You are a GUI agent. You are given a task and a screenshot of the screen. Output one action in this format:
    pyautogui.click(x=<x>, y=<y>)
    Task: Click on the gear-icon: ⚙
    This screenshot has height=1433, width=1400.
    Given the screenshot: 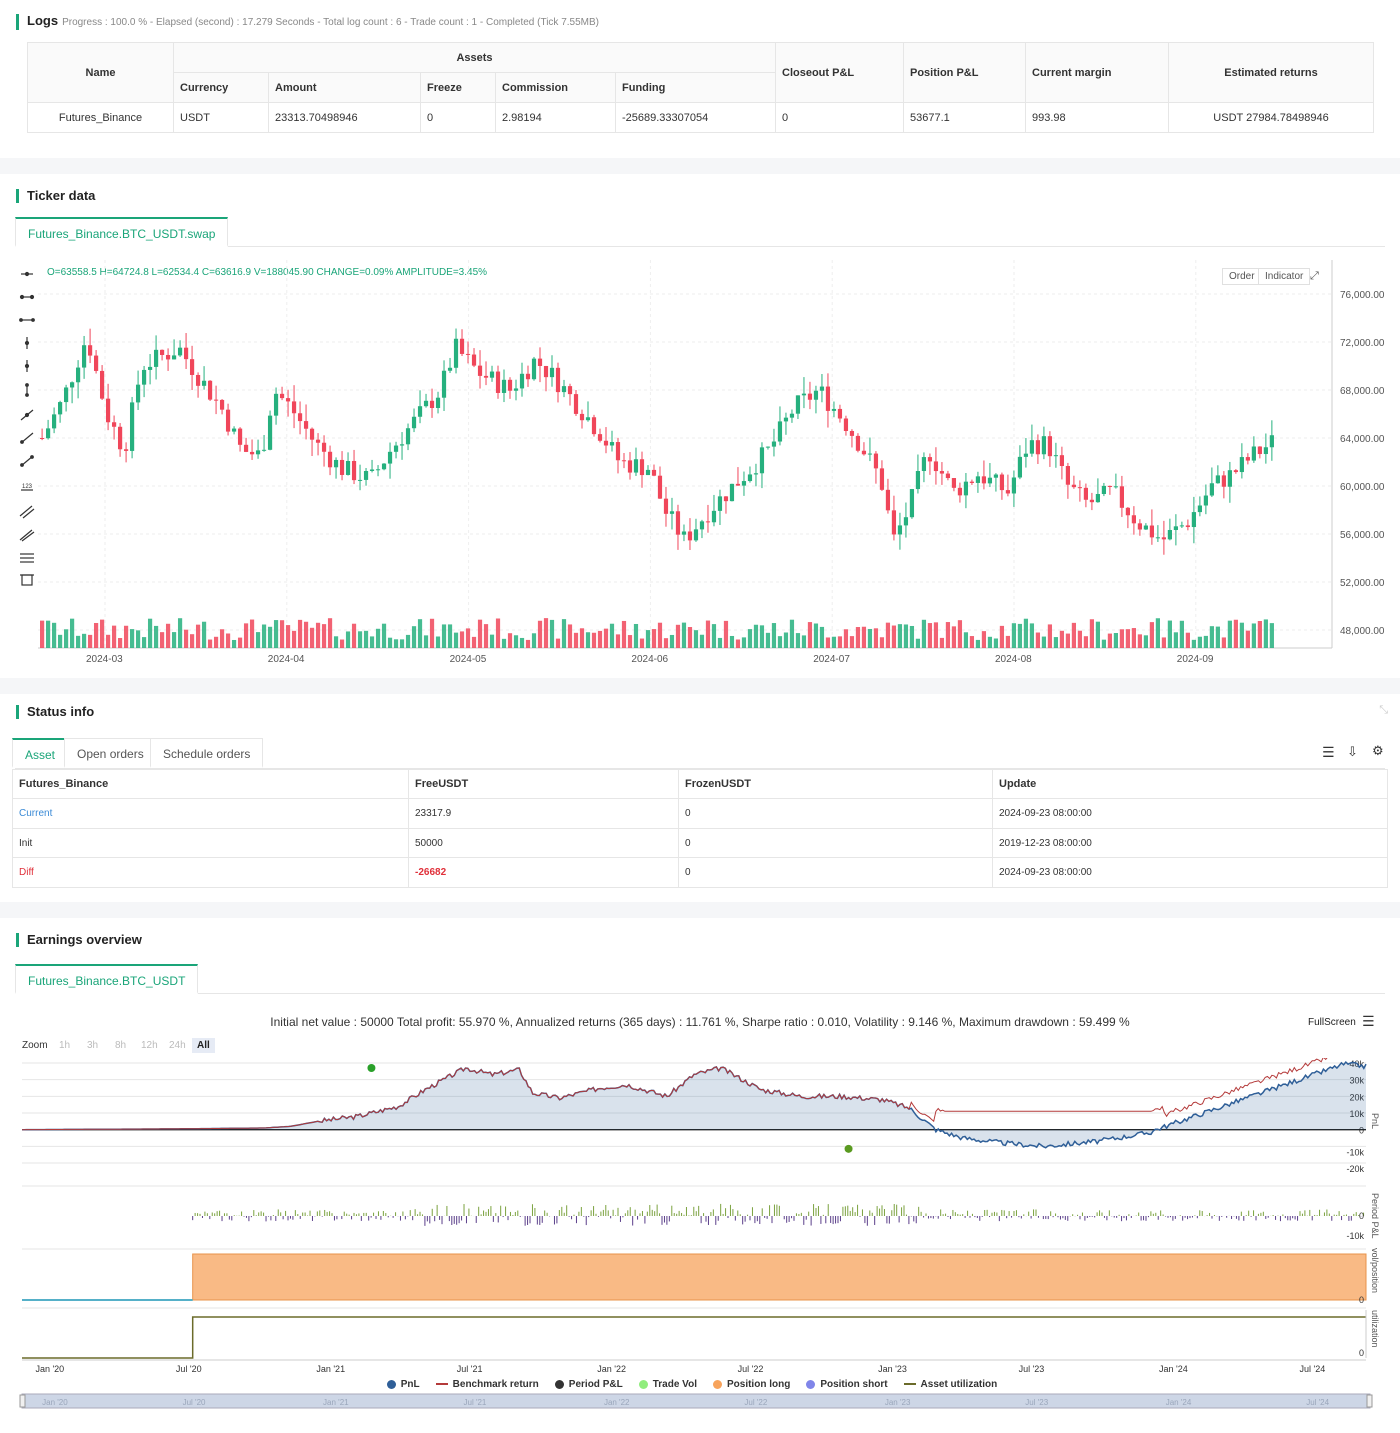 What is the action you would take?
    pyautogui.click(x=1378, y=750)
    